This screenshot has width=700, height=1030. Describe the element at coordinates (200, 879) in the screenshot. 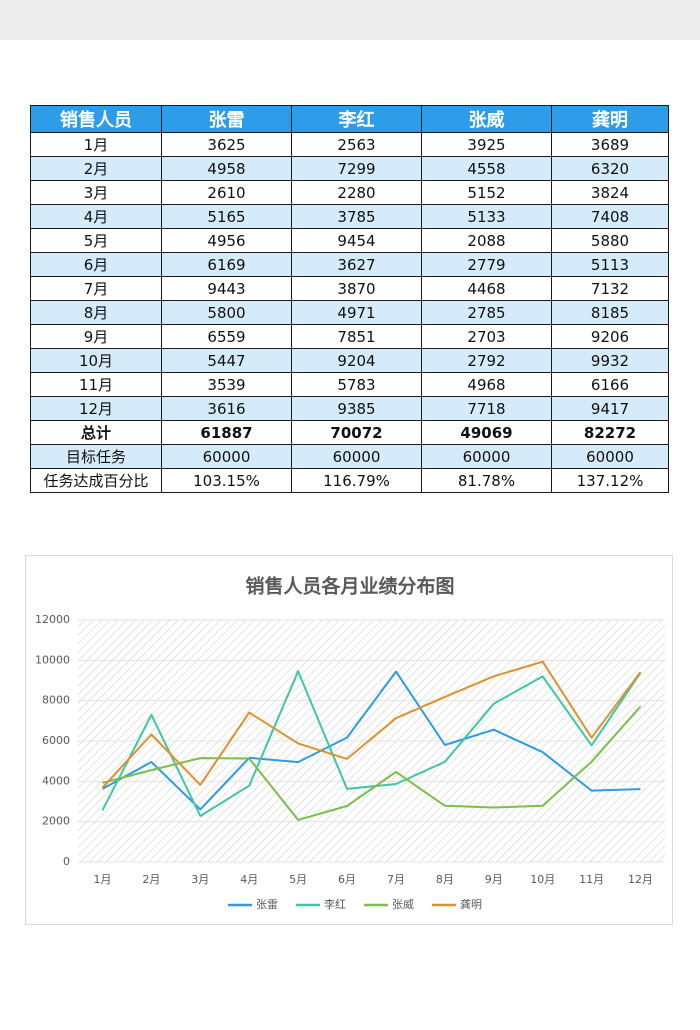

I see `x-tick-label: 3月` at that location.